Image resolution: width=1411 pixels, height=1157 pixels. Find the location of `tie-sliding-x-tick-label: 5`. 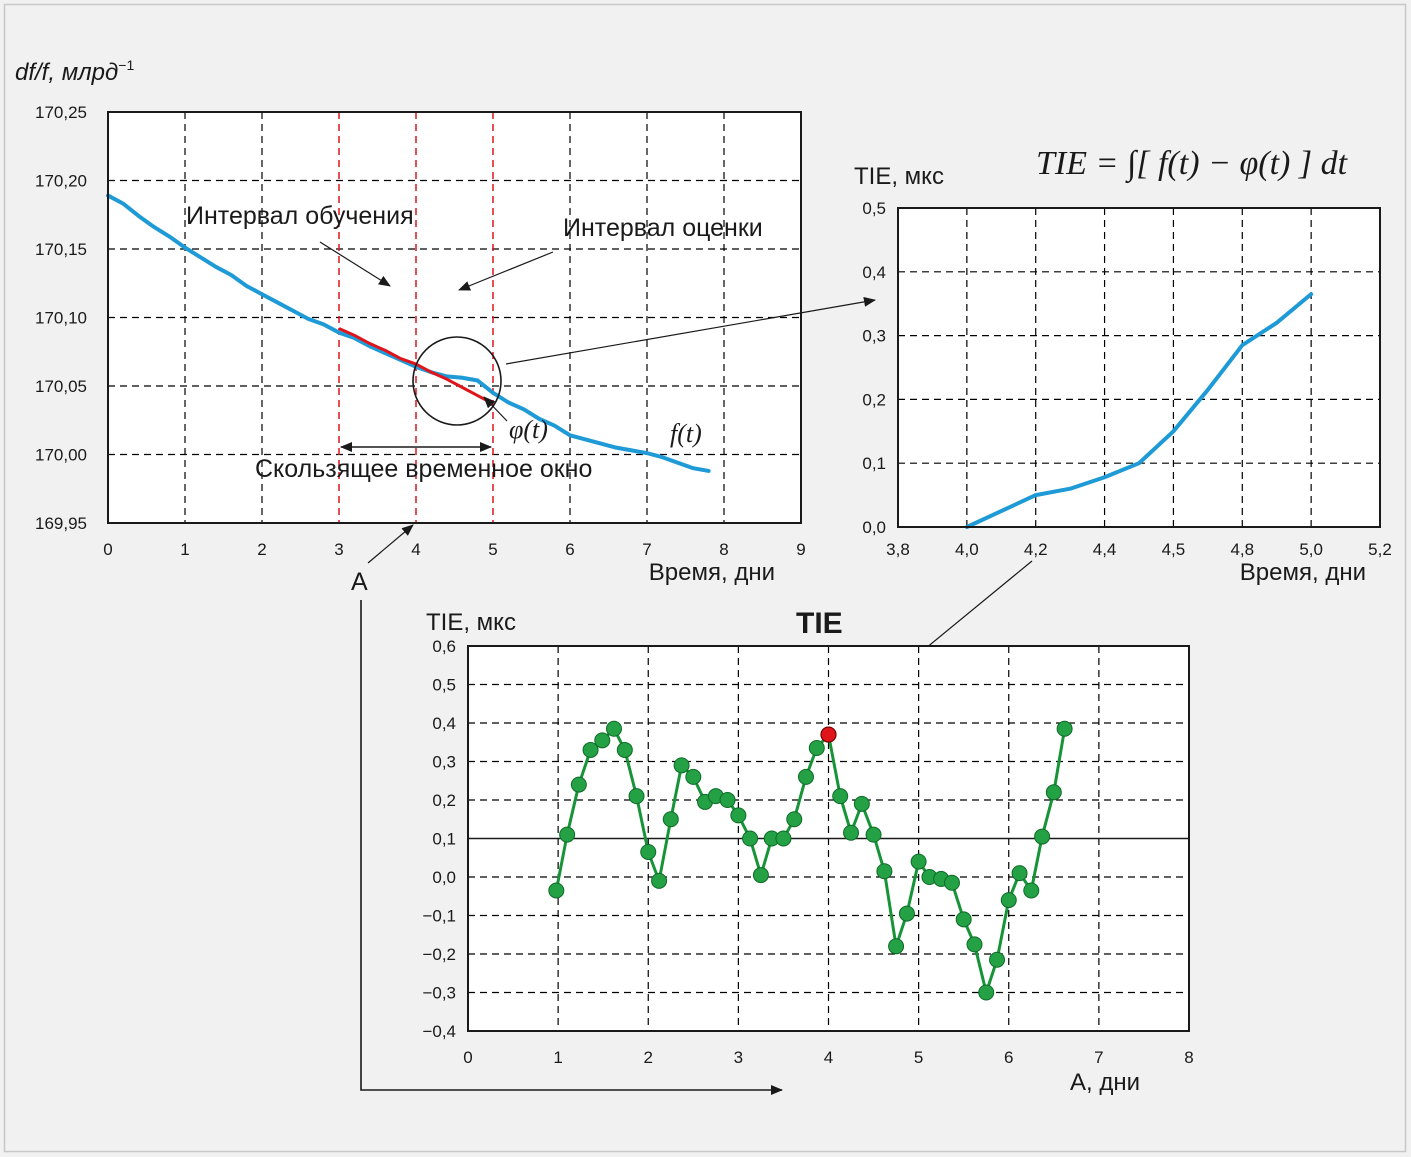

tie-sliding-x-tick-label: 5 is located at coordinates (918, 1057).